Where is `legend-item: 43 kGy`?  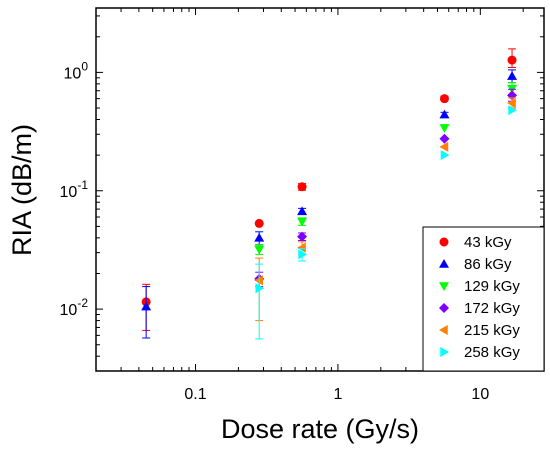 legend-item: 43 kGy is located at coordinates (475, 242).